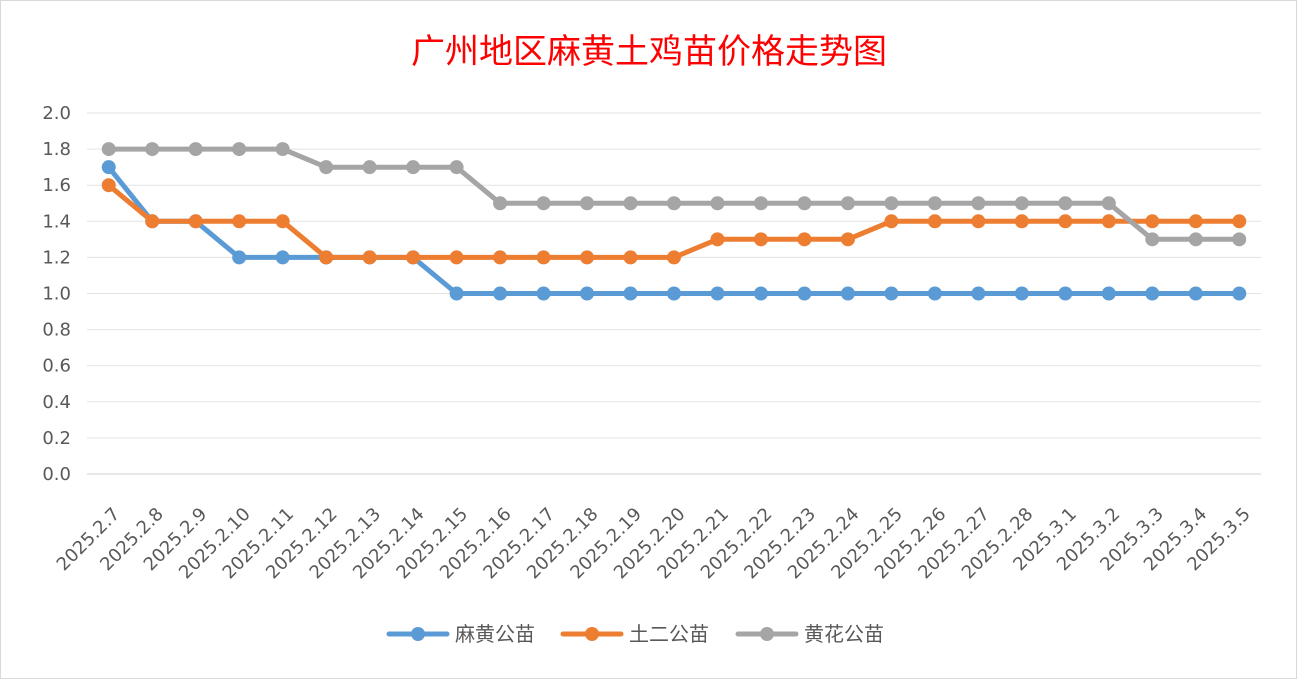  What do you see at coordinates (56, 149) in the screenshot?
I see `y-tick-label: 1.8` at bounding box center [56, 149].